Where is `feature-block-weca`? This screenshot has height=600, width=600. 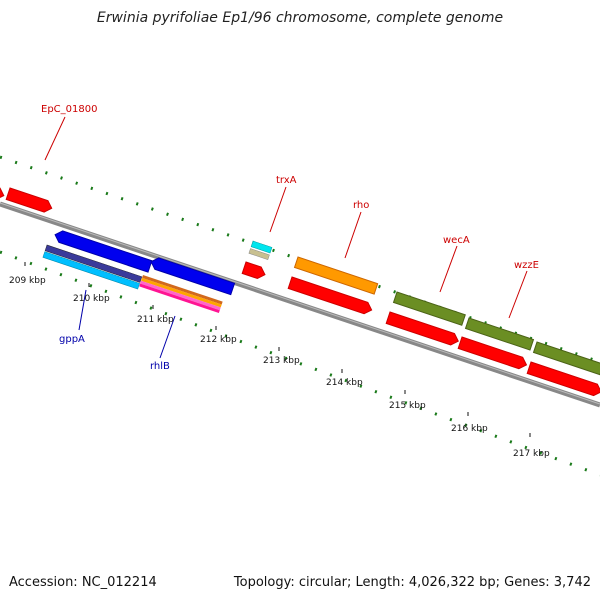
feature-block-weca is located at coordinates (429, 308).